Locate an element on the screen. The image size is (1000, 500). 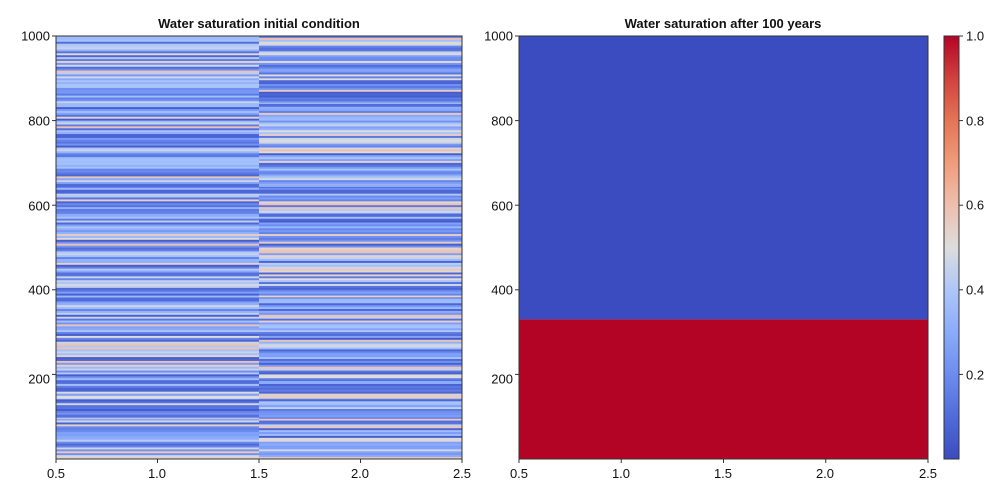
saturation-region is located at coordinates (723, 389).